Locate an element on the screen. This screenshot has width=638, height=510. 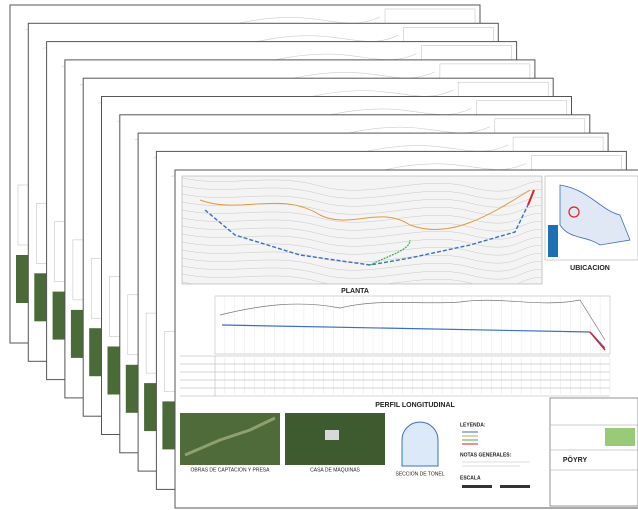
notes-title: NOTAS GENERALES: is located at coordinates (486, 455).